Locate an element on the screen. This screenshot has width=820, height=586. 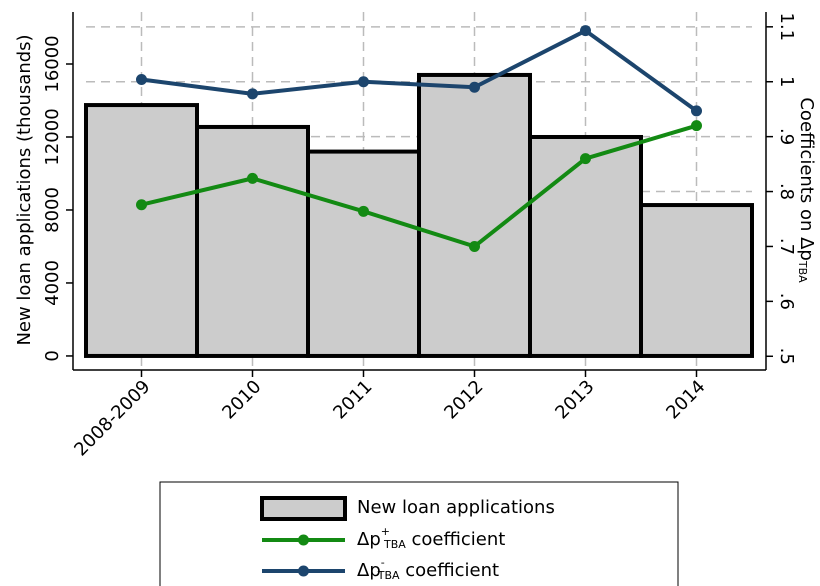
x-tick-label: 2012 is located at coordinates (463, 399).